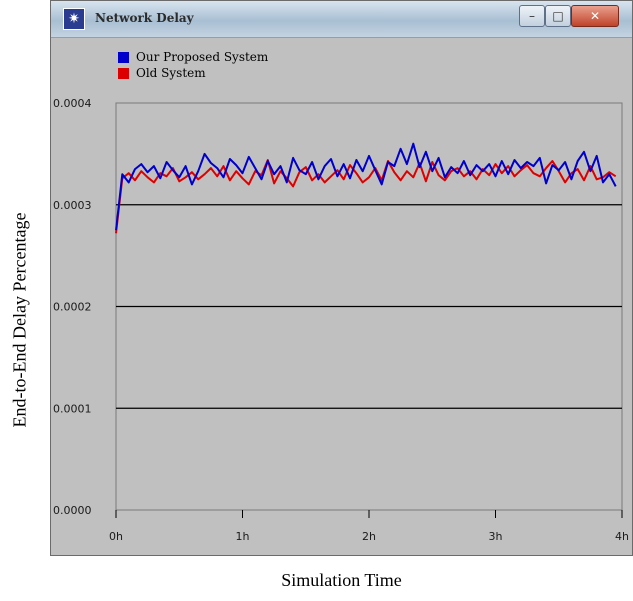 The image size is (633, 601). I want to click on y-tick-label: 0.0004, so click(72, 103).